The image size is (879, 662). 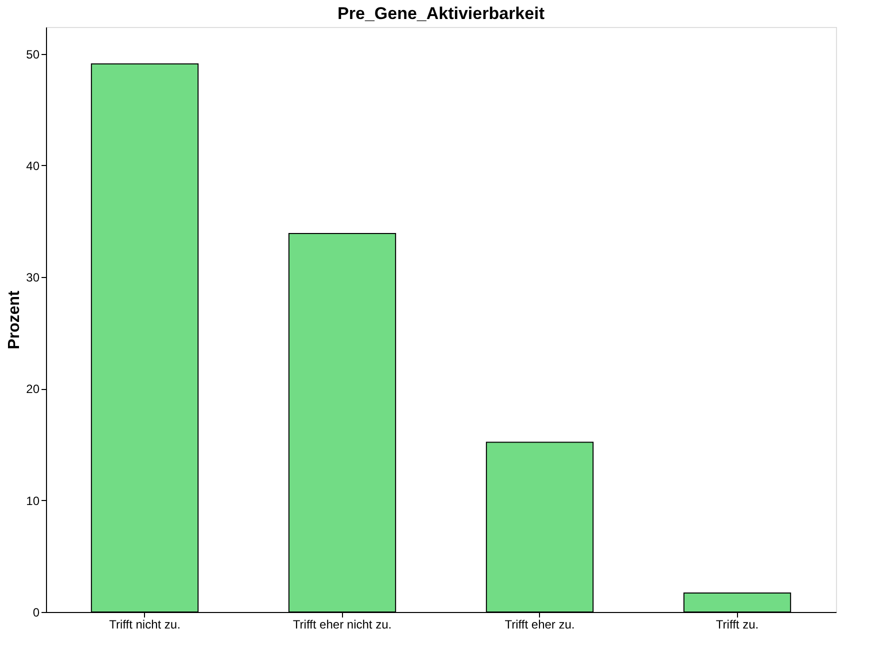 What do you see at coordinates (144, 625) in the screenshot?
I see `x-tick-label: Trifft nicht zu.` at bounding box center [144, 625].